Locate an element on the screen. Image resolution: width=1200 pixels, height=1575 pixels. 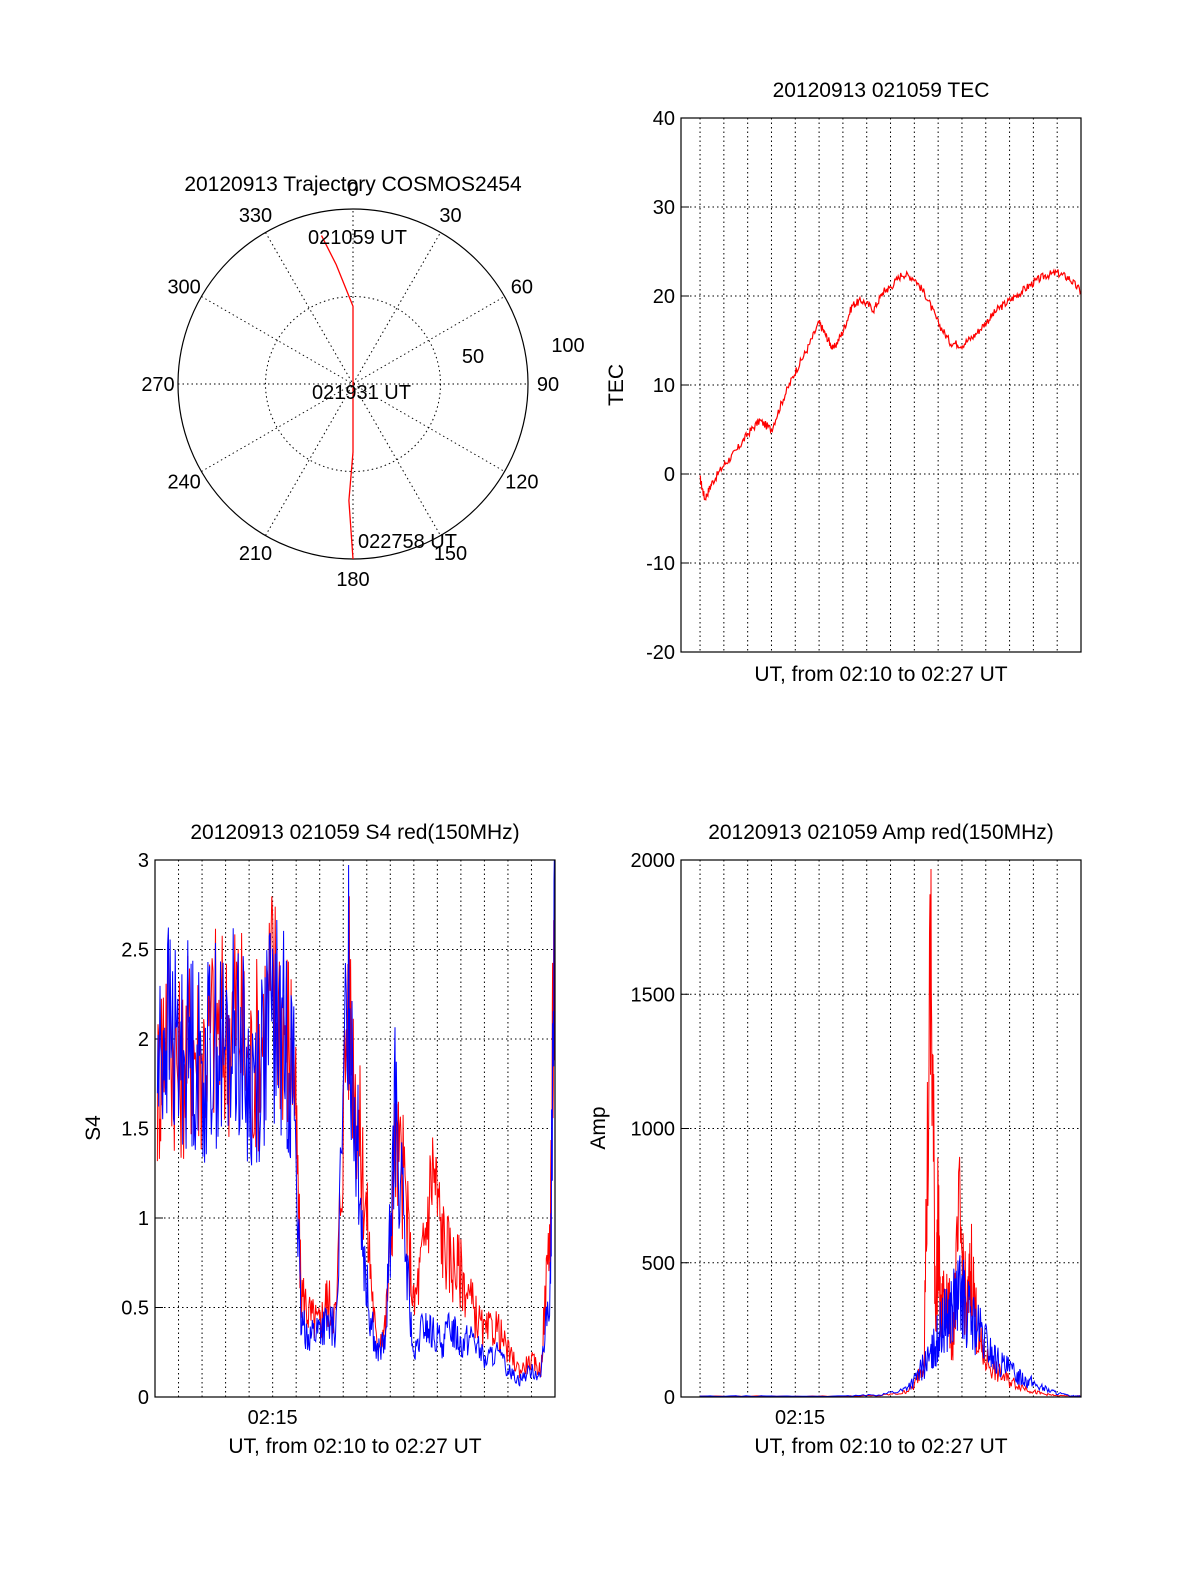
tec-series is located at coordinates (890, 384).